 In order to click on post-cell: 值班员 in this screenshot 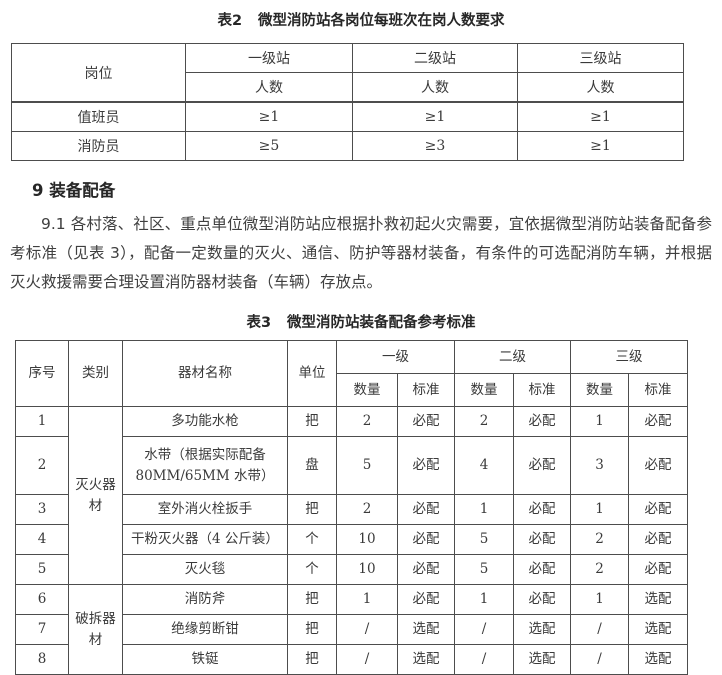, I will do `click(98, 116)`.